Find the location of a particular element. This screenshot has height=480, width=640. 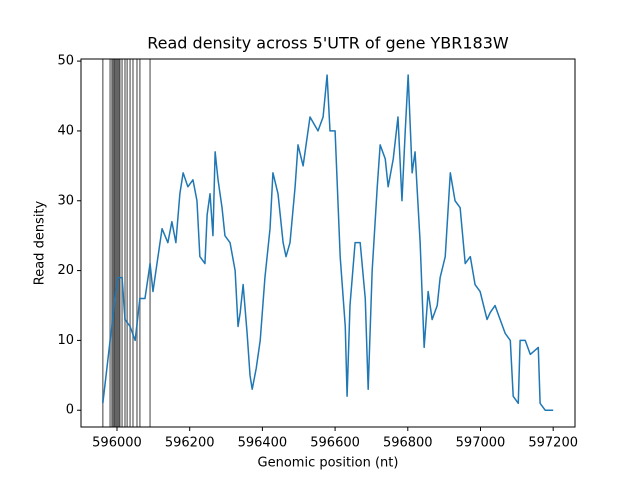

x-tick-label: 596800 is located at coordinates (408, 443).